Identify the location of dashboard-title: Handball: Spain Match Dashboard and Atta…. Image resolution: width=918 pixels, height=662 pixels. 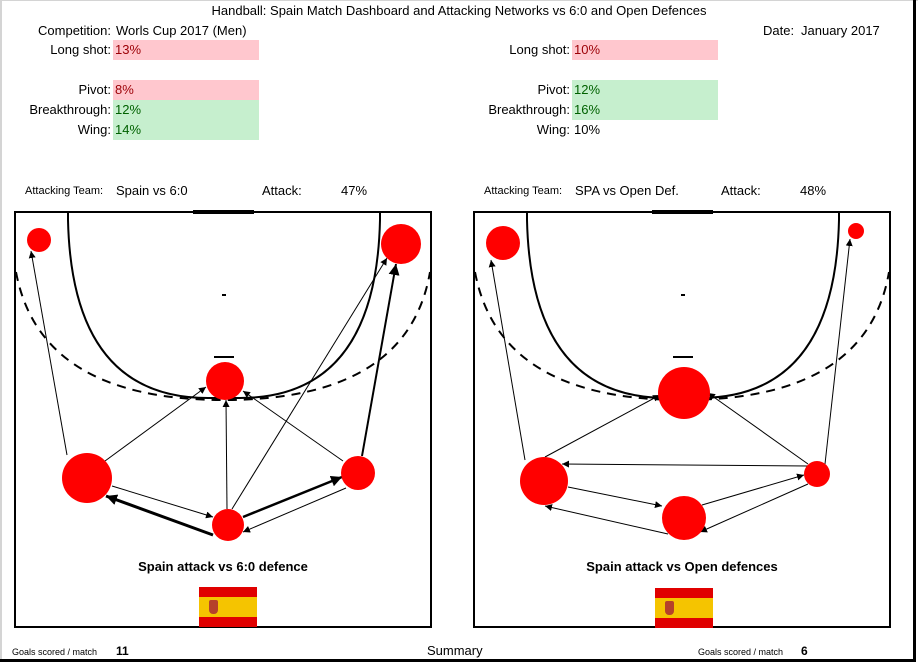
(459, 10).